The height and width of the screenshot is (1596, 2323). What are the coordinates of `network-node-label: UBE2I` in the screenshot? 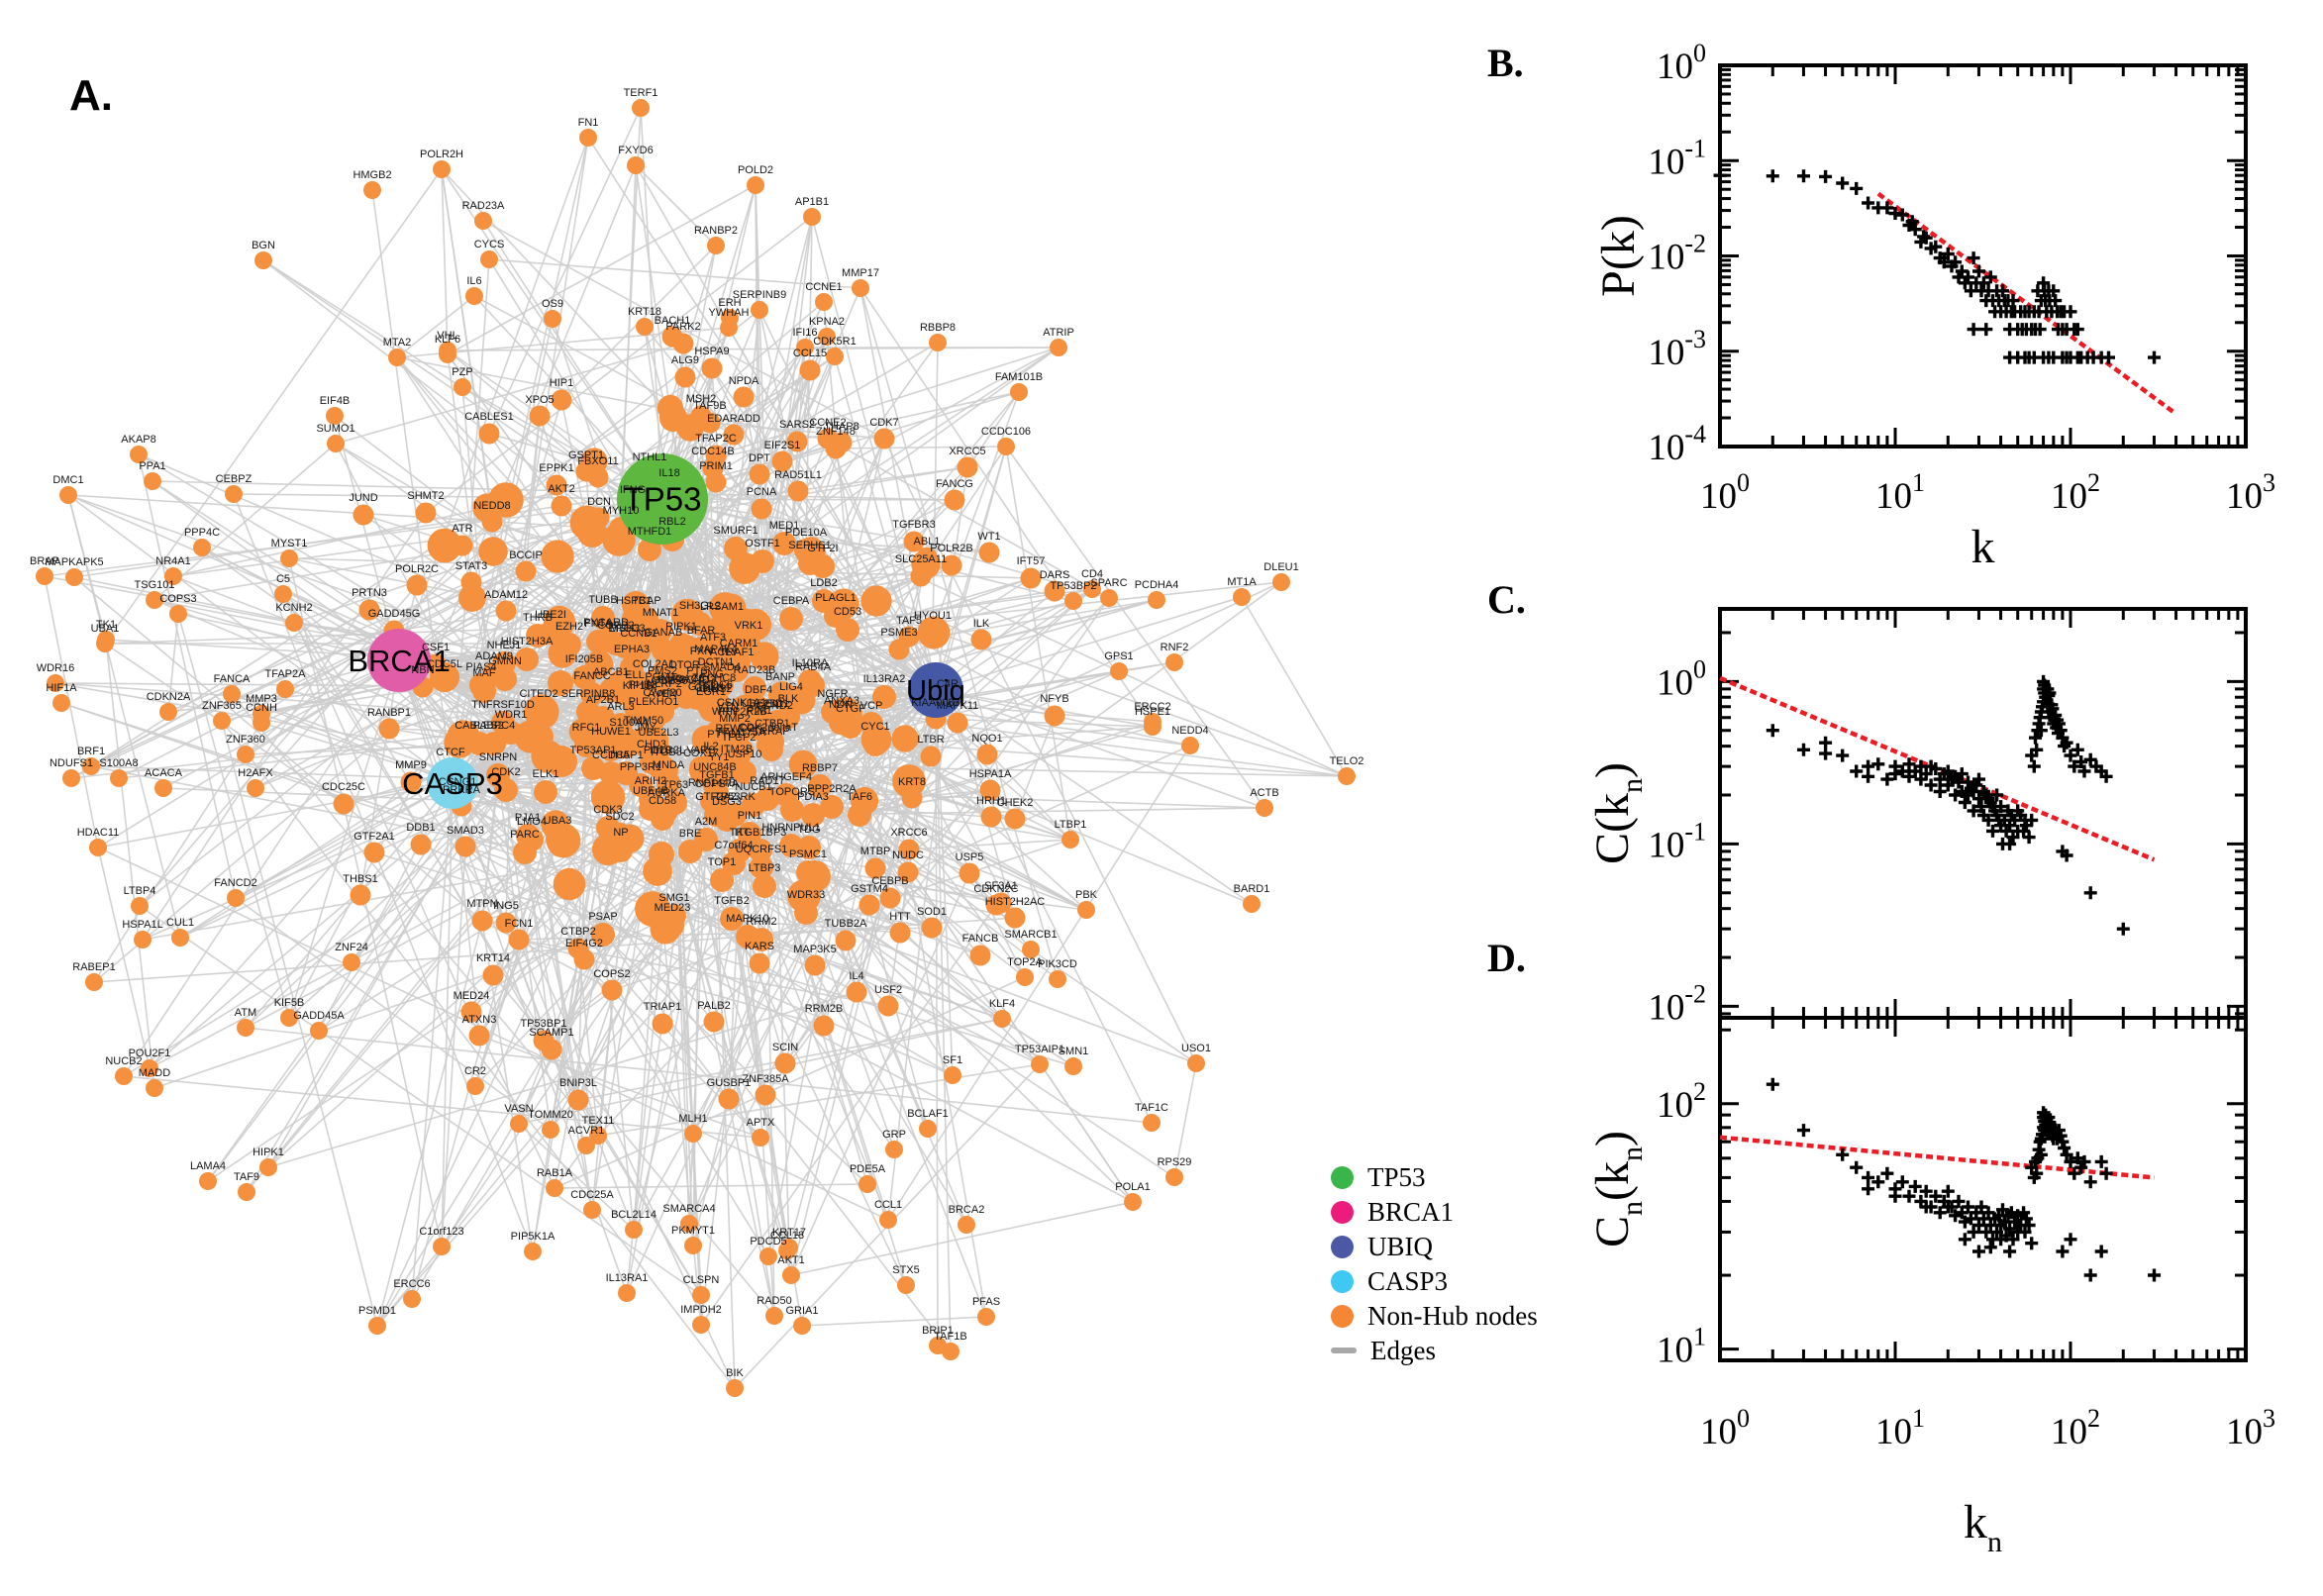 It's located at (550, 615).